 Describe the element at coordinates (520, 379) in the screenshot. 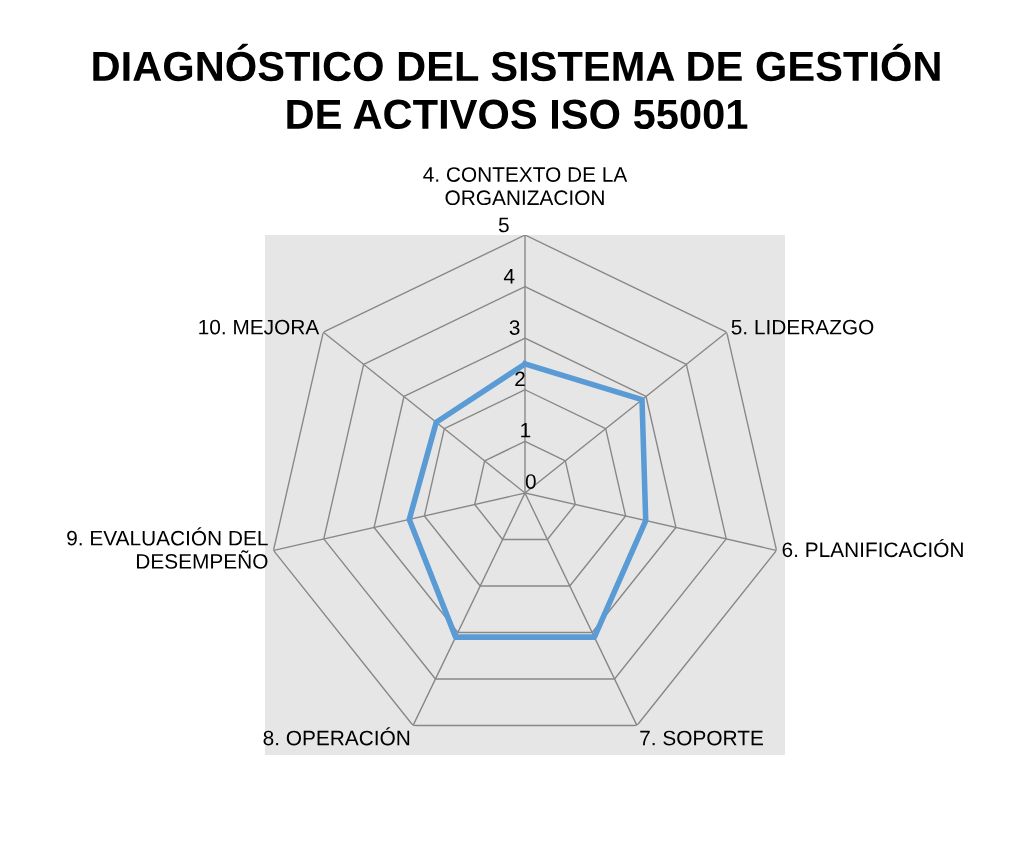

I see `y-tick-label: 2` at that location.